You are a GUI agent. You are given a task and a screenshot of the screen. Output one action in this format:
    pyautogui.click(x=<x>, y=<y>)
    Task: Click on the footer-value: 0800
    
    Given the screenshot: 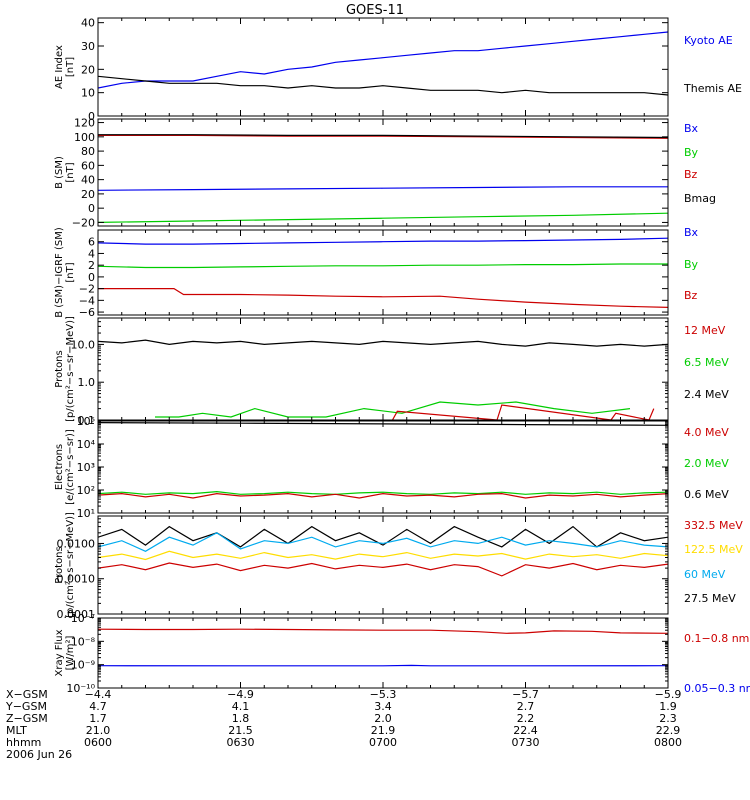 What is the action you would take?
    pyautogui.click(x=668, y=742)
    